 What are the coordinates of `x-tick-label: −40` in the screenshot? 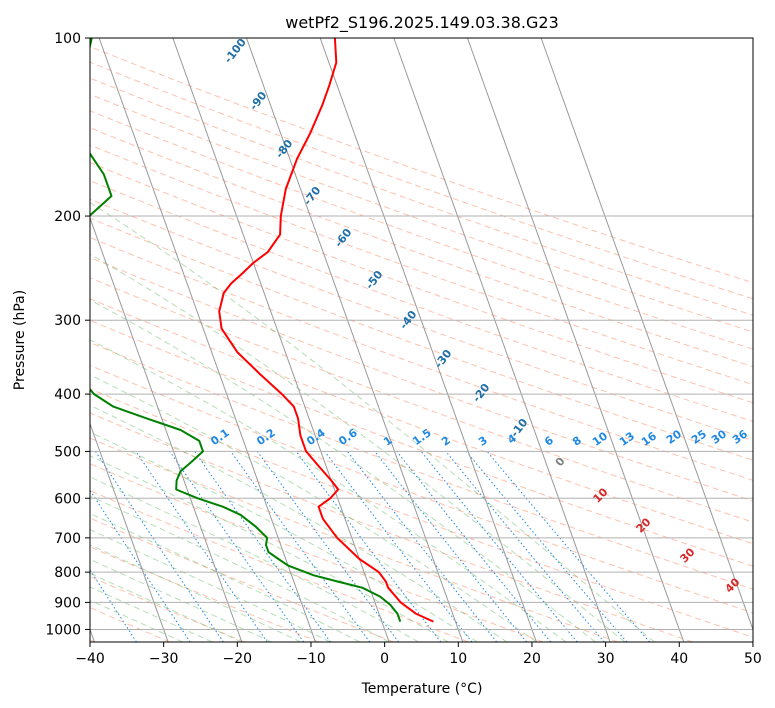 It's located at (90, 659).